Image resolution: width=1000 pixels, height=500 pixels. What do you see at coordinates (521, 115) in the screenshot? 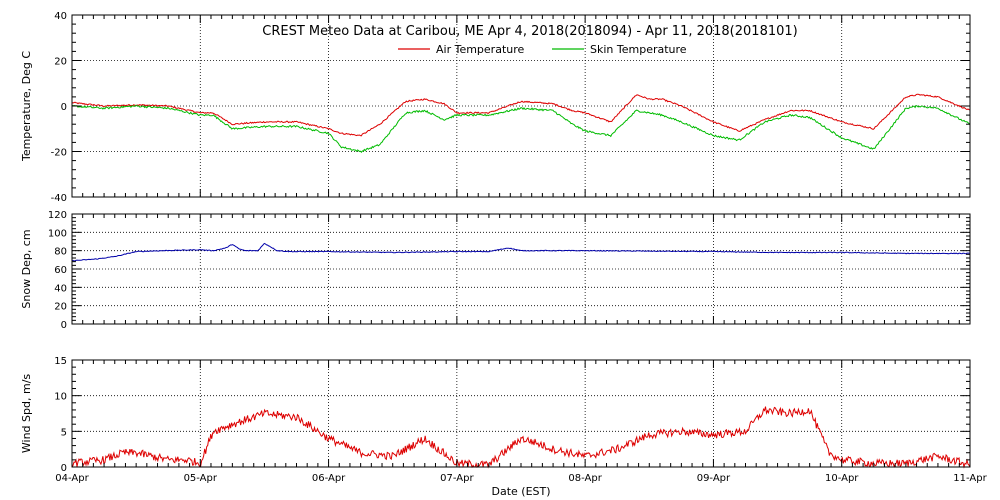
I see `series-line-air-temperature` at bounding box center [521, 115].